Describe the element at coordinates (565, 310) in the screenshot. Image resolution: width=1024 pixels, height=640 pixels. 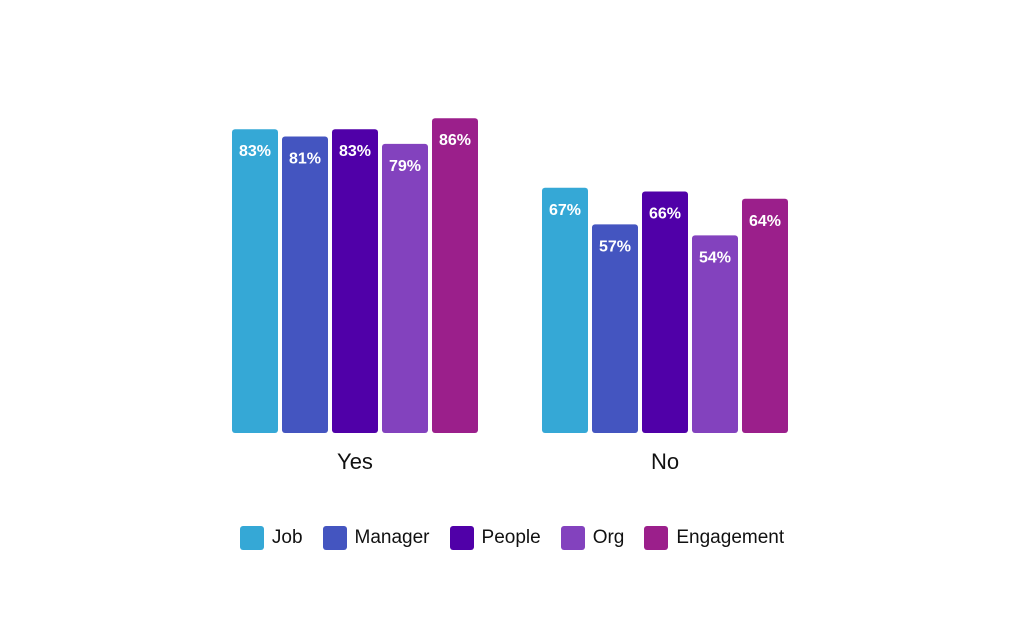
I see `bar-job-no` at that location.